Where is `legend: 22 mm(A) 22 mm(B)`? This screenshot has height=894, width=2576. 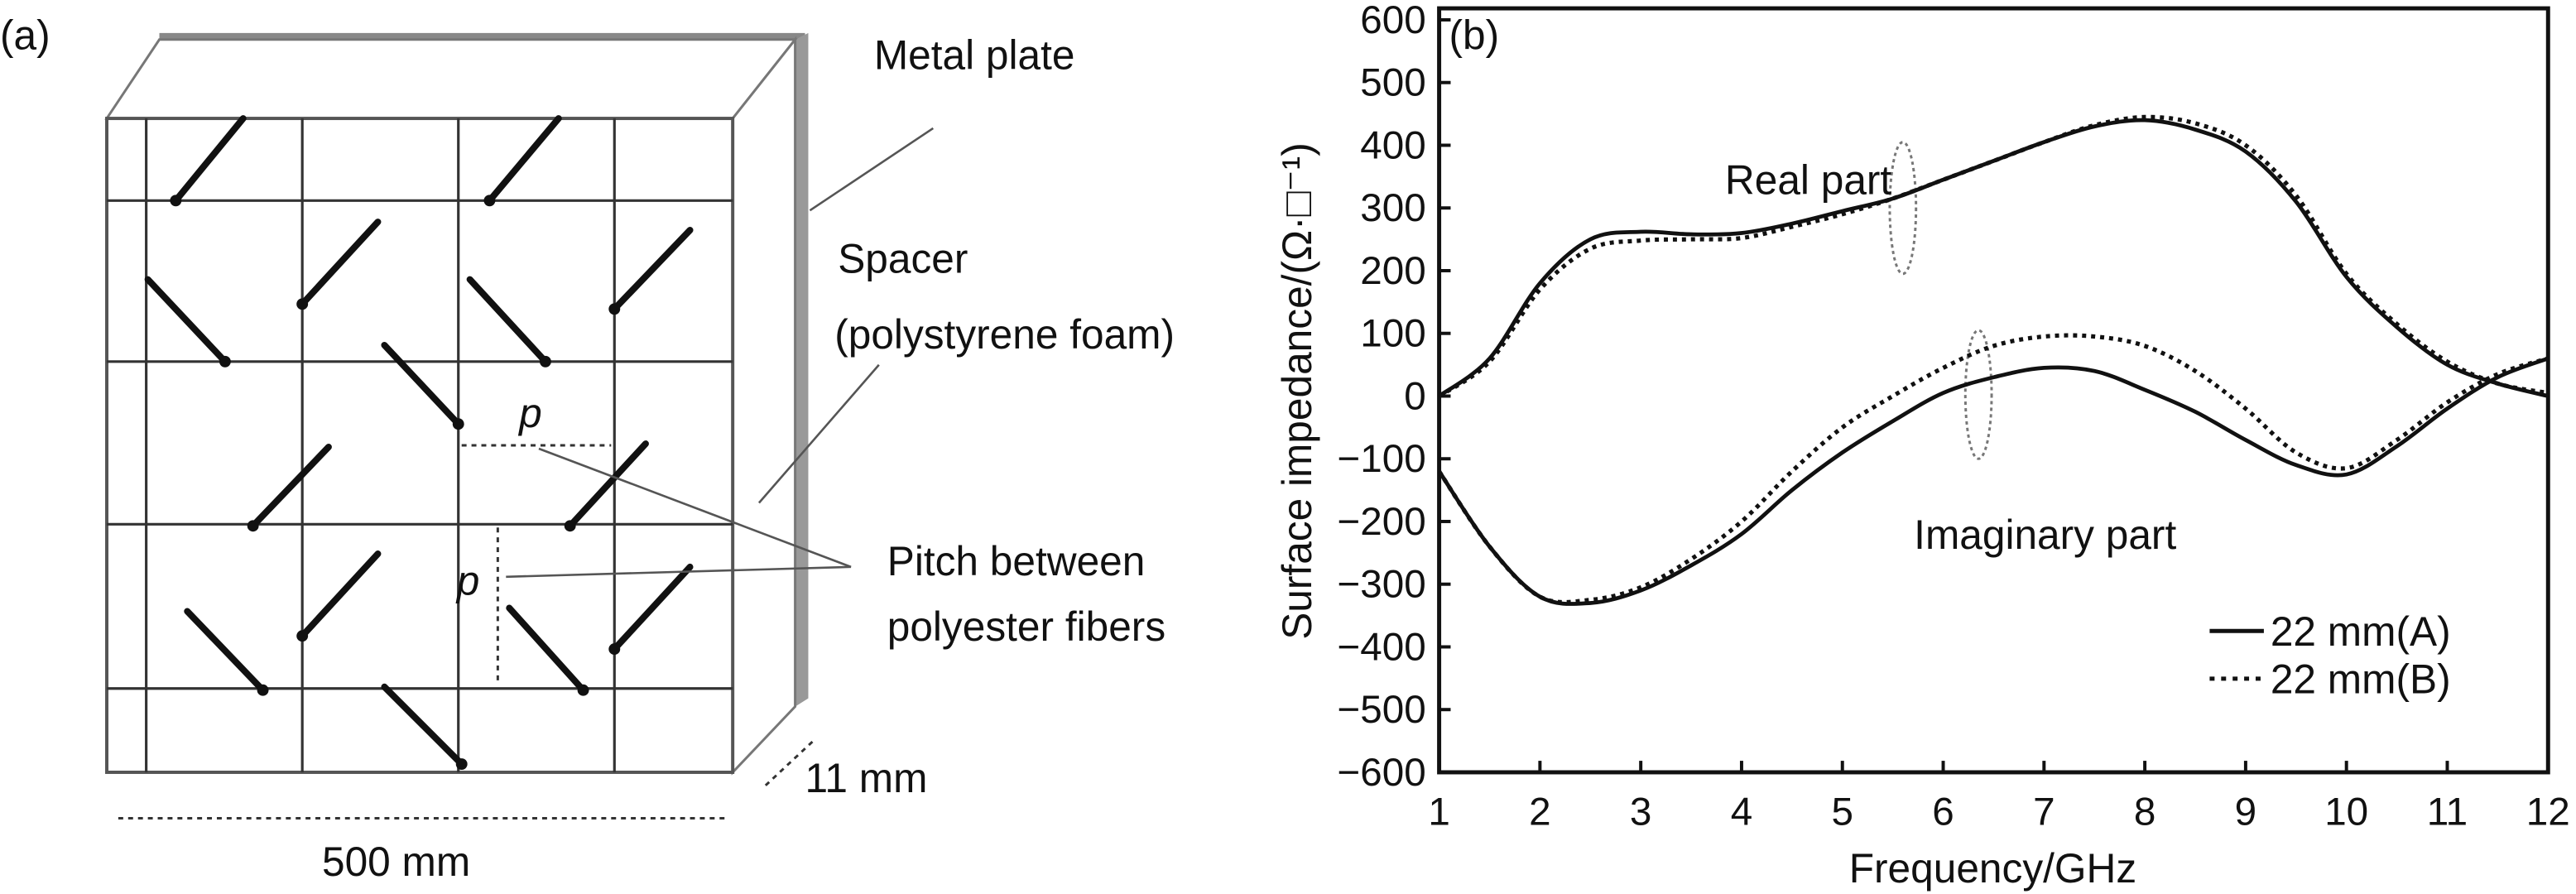
legend: 22 mm(A) 22 mm(B) is located at coordinates (2330, 655).